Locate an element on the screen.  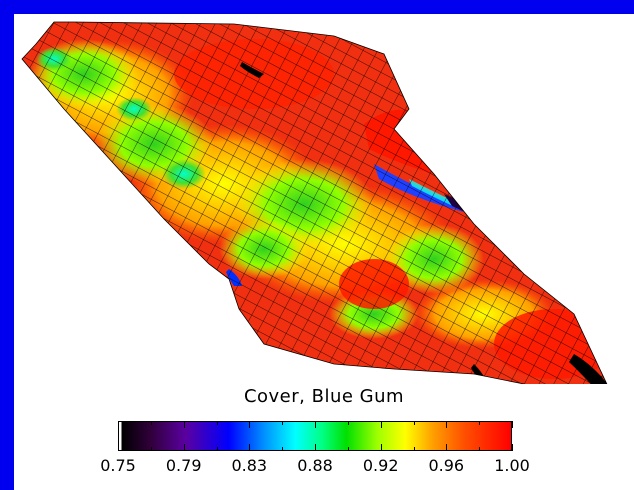
colorbar-title: Cover, Blue Gum is located at coordinates (324, 396).